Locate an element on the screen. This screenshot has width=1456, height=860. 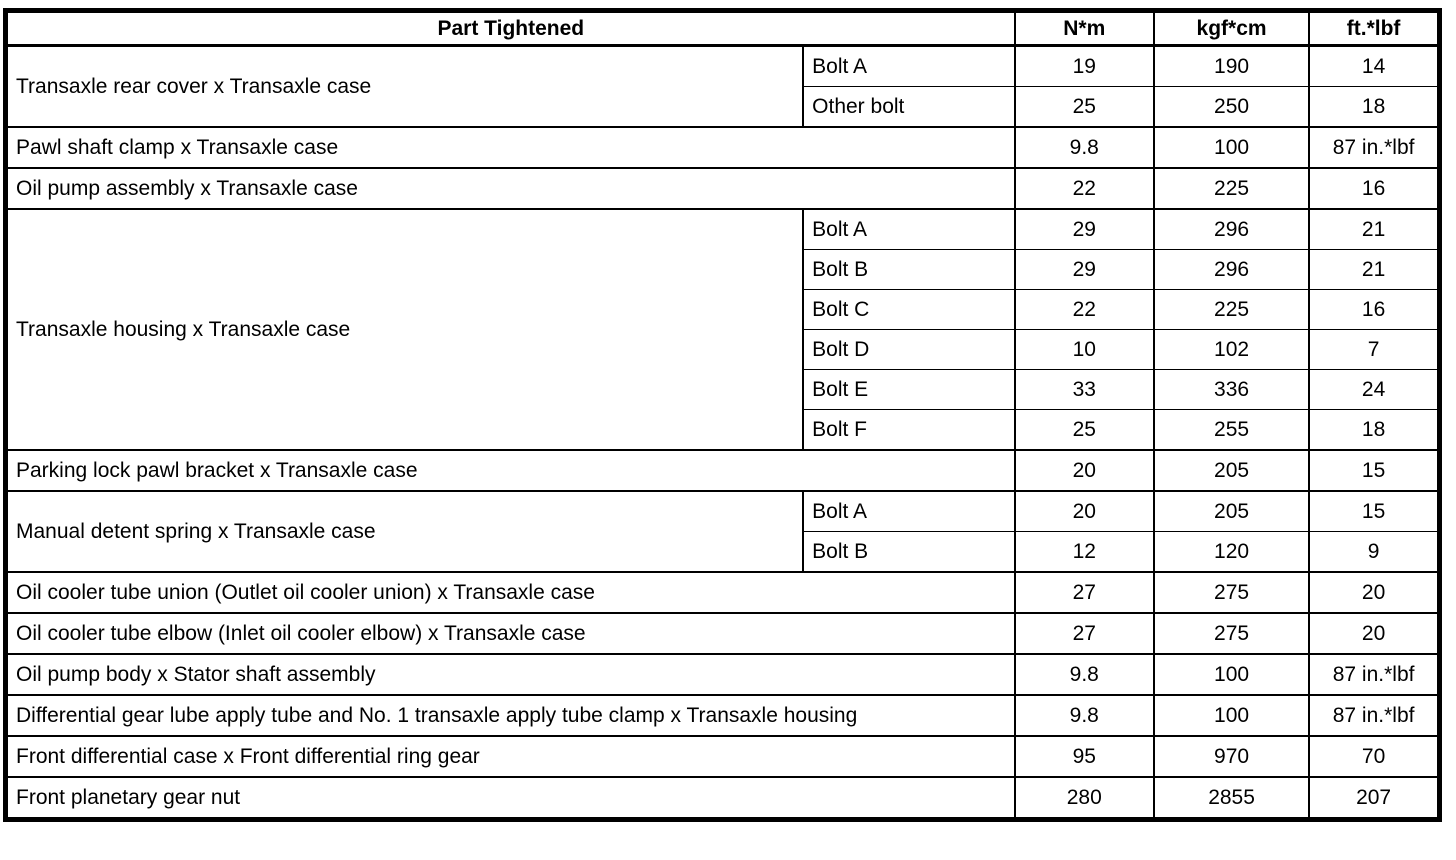
table-row: Bolt B 12 120 9 is located at coordinates (723, 552).